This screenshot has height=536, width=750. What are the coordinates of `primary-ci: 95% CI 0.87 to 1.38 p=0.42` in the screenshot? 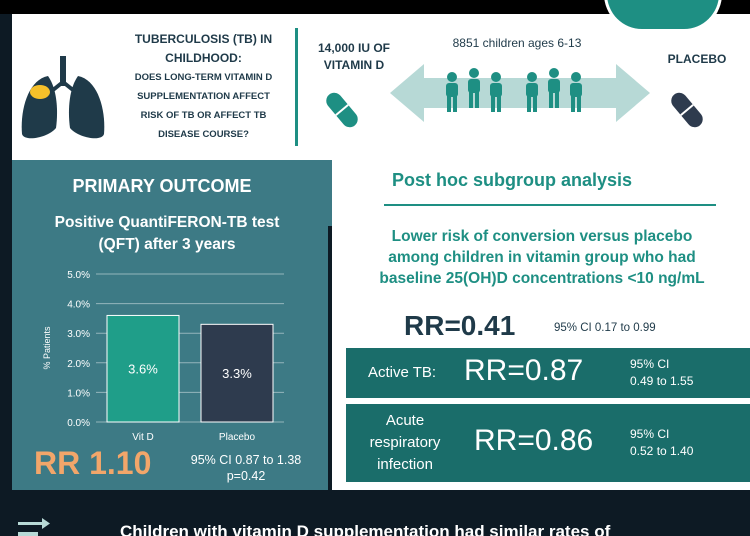 It's located at (246, 468).